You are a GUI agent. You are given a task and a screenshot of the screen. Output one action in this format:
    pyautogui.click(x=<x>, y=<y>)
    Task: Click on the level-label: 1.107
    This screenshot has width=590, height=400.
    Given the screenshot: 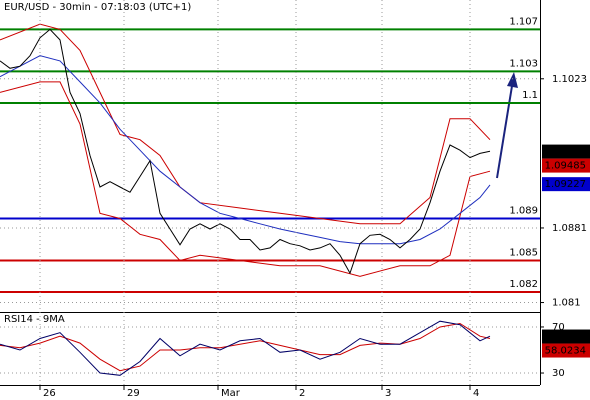 What is the action you would take?
    pyautogui.click(x=523, y=21)
    